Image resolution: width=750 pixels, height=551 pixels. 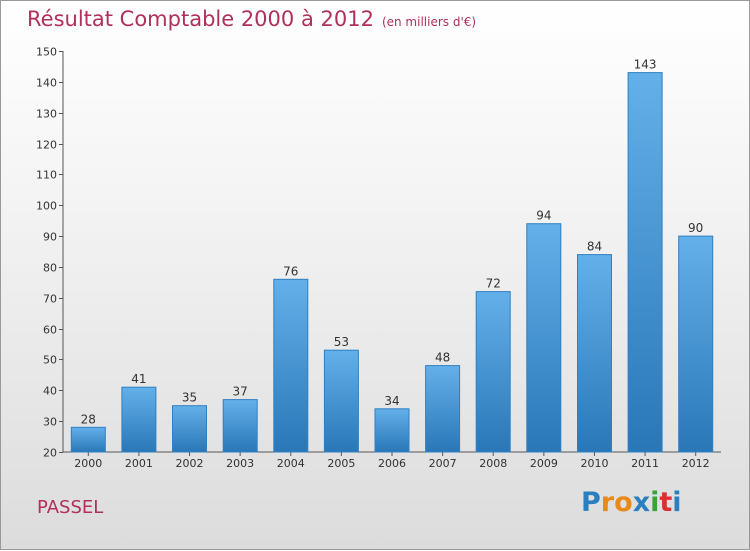 I want to click on x-tick-label: 2011, so click(x=645, y=463).